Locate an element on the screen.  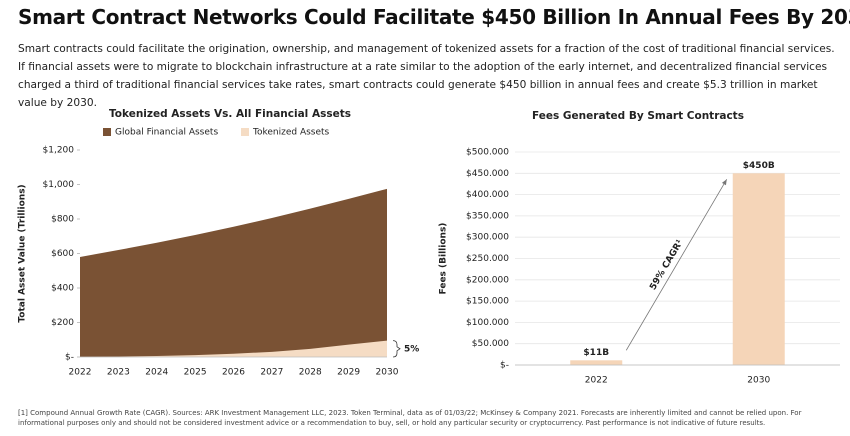
y-tick-label: $600 is located at coordinates (62, 254).